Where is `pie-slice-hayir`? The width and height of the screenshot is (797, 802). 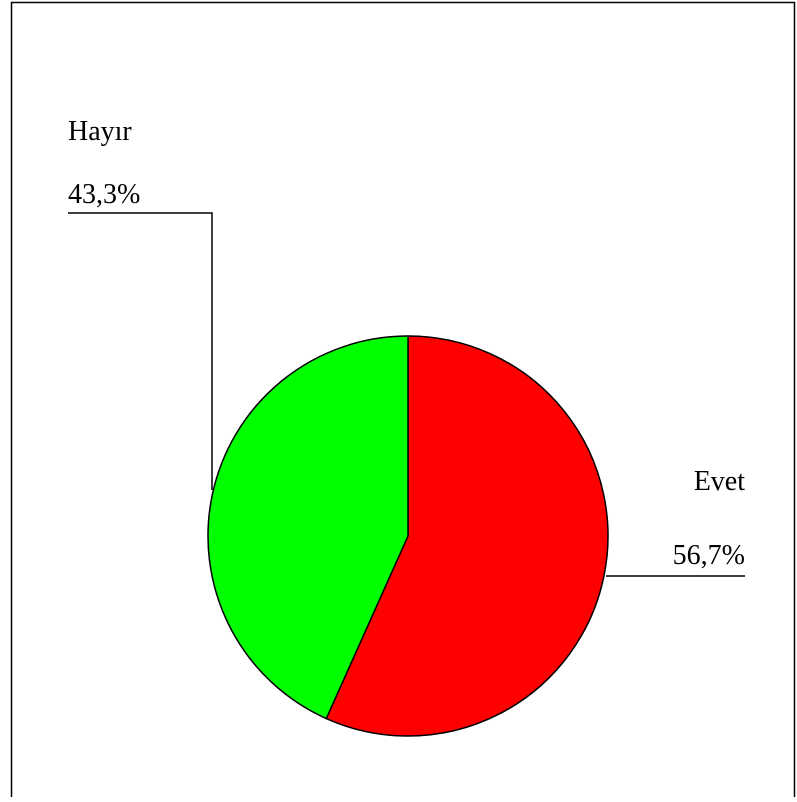 pie-slice-hayir is located at coordinates (308, 527).